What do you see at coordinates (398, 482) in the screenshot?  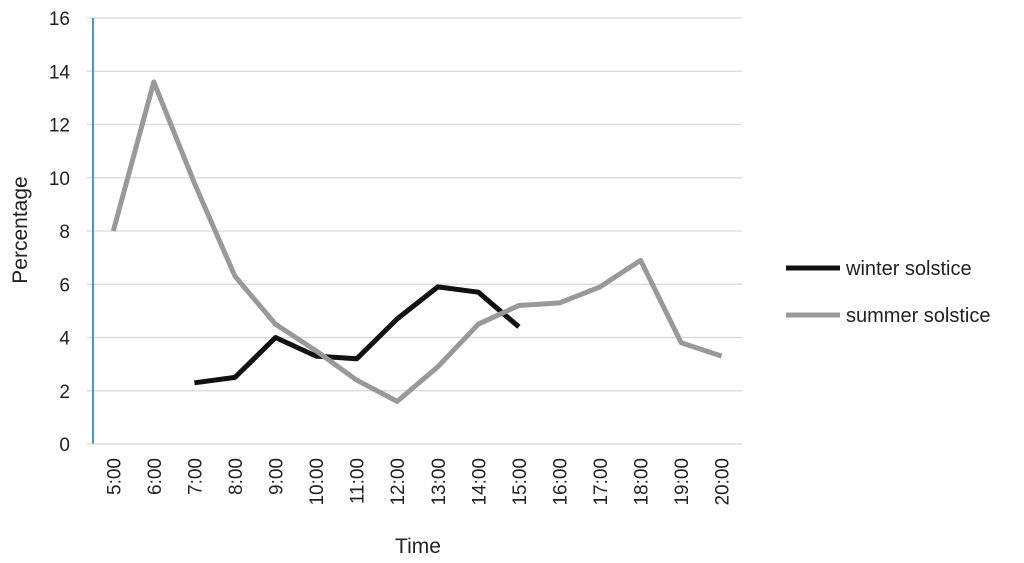 I see `x-tick-label: 12:00` at bounding box center [398, 482].